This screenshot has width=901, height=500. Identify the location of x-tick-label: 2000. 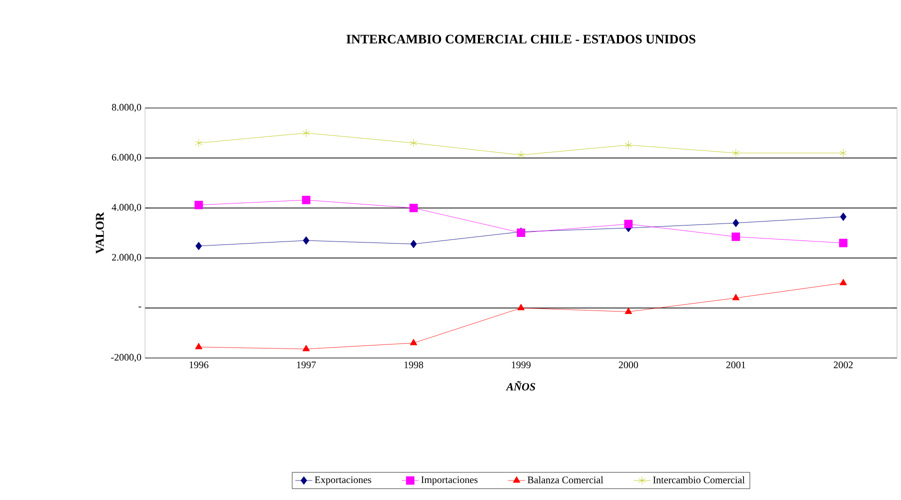
(628, 365).